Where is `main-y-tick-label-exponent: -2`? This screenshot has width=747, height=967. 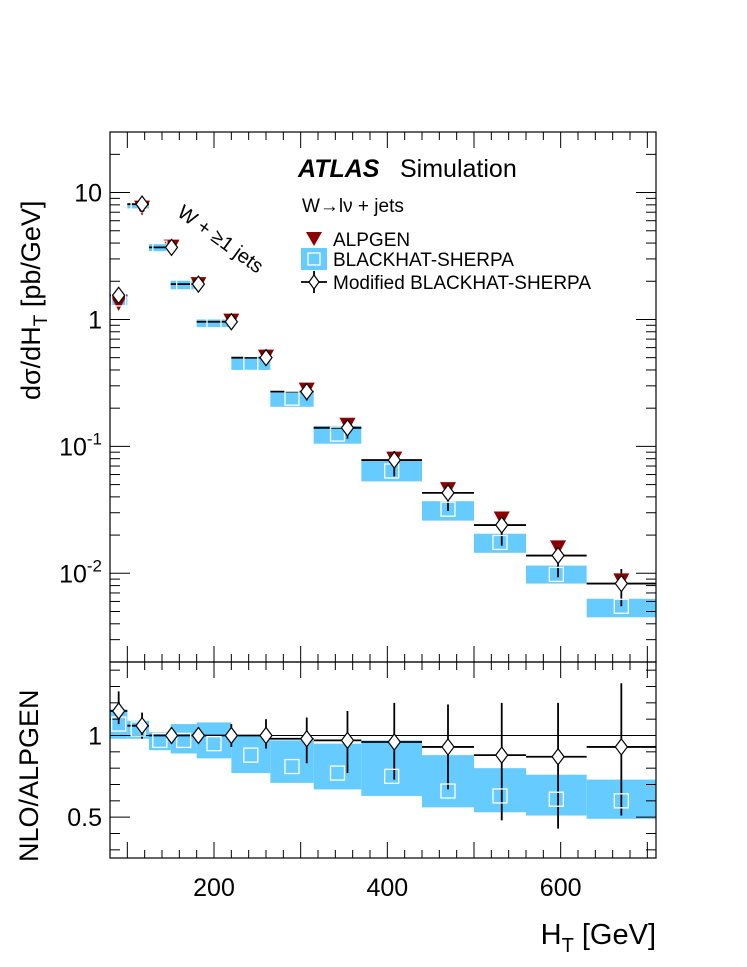 main-y-tick-label-exponent: -2 is located at coordinates (94, 565).